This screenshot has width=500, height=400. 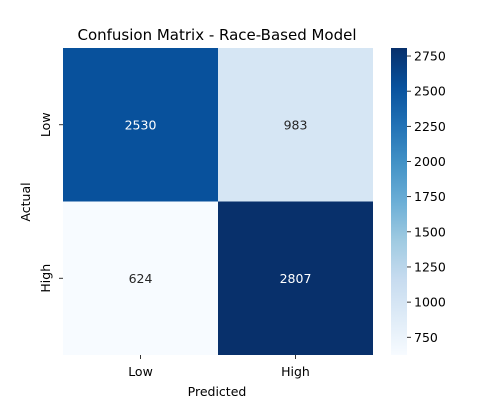 What do you see at coordinates (50, 202) in the screenshot?
I see `y-axis-ticks: Low High` at bounding box center [50, 202].